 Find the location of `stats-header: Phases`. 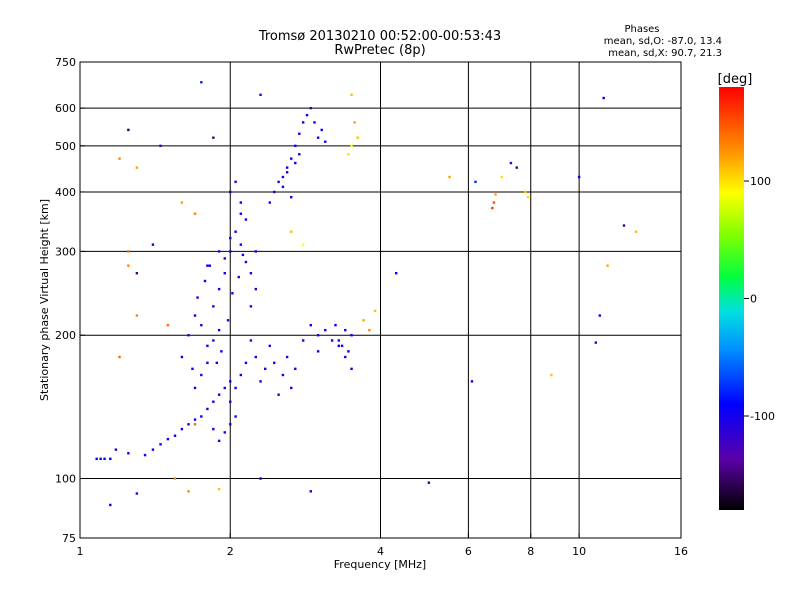

stats-header: Phases is located at coordinates (641, 29).